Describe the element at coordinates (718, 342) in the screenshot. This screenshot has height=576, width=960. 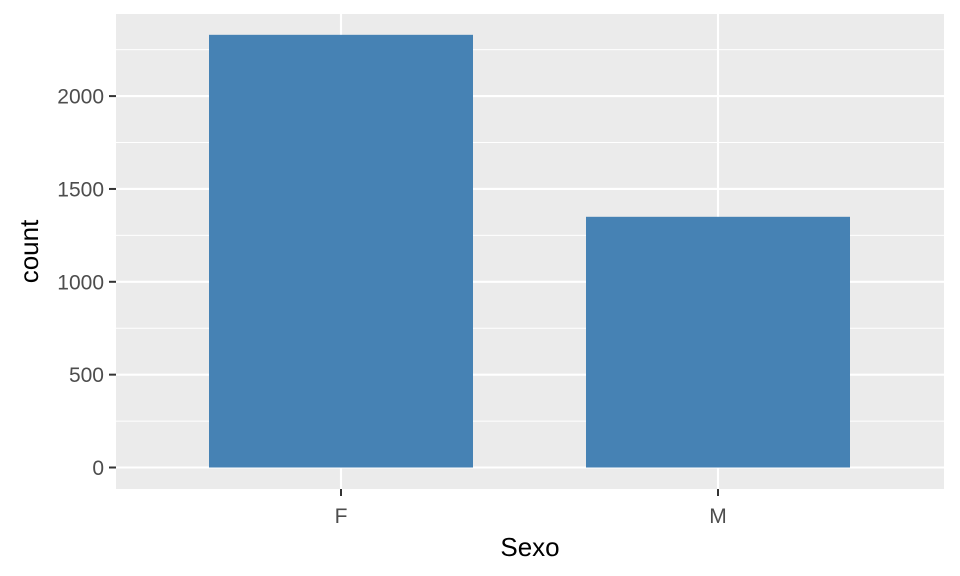
I see `bar-M` at that location.